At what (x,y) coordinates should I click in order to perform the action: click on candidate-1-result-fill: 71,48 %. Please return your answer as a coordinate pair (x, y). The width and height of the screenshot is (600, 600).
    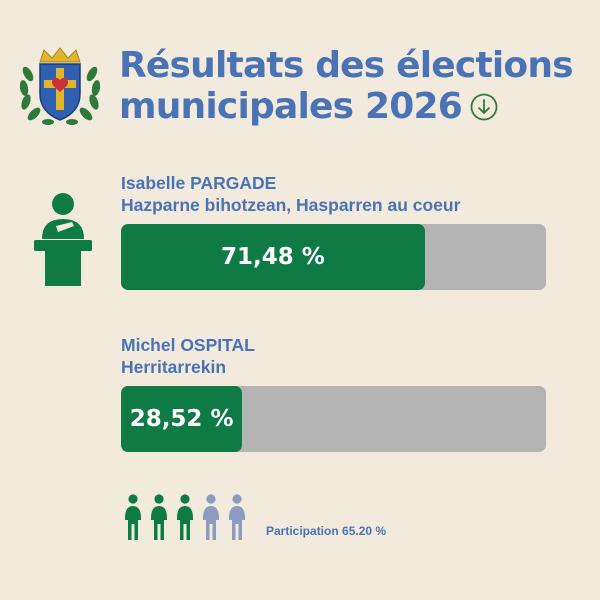
    Looking at the image, I should click on (273, 257).